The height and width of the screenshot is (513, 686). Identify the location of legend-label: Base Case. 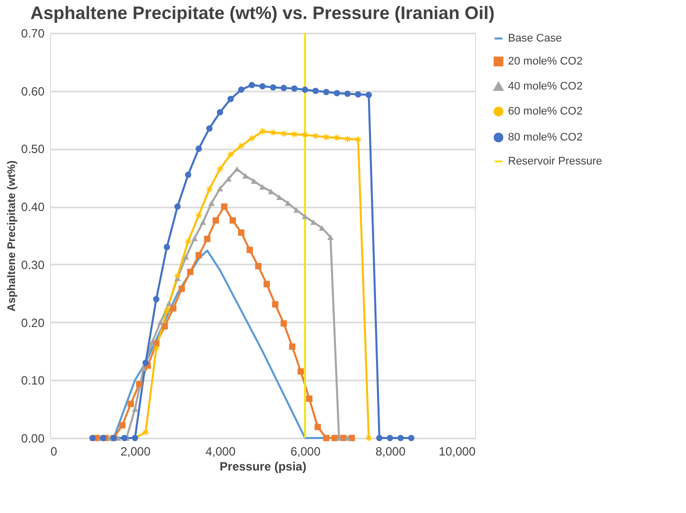
(535, 38).